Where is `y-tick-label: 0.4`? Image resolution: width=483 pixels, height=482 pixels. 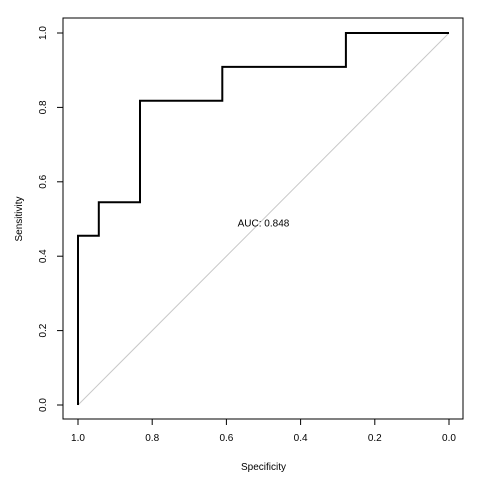 y-tick-label: 0.4 is located at coordinates (43, 256).